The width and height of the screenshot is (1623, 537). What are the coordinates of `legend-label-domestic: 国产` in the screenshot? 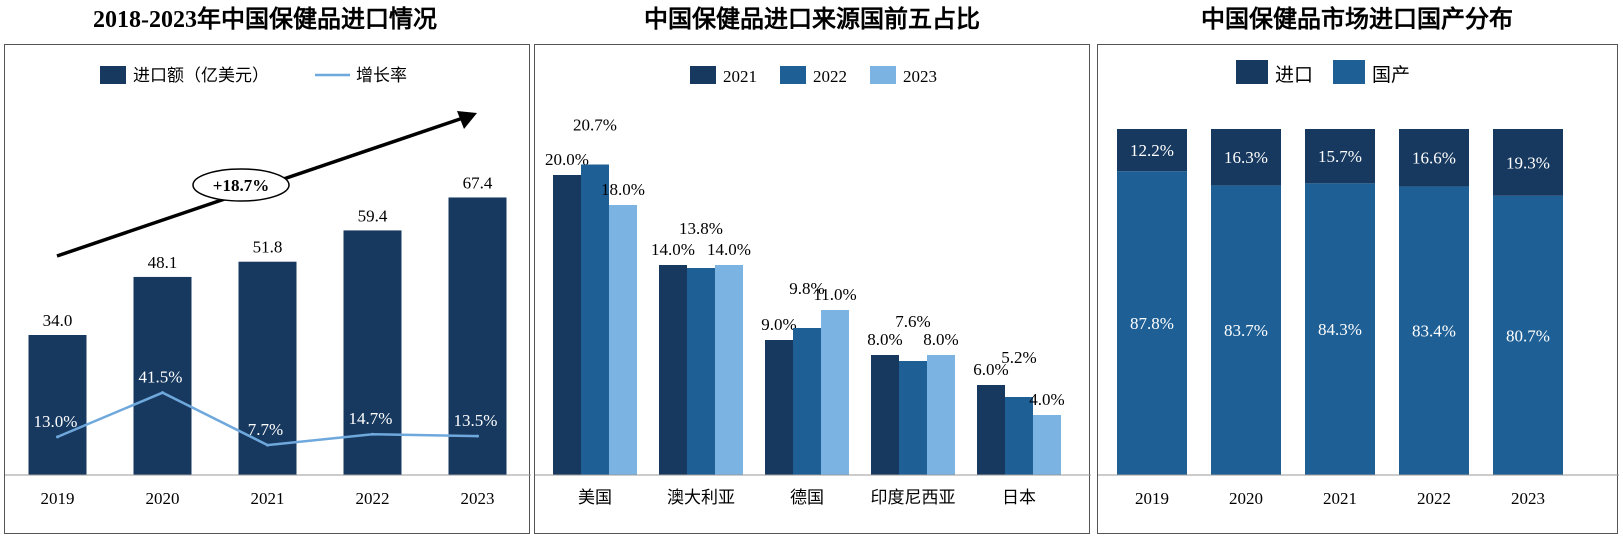 It's located at (1391, 75).